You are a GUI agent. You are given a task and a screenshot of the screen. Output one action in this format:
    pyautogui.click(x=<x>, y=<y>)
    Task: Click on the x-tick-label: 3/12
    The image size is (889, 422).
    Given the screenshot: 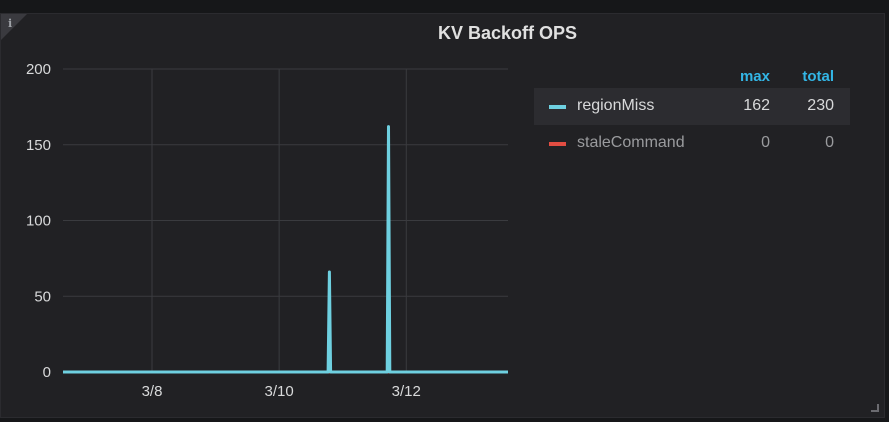 What is the action you would take?
    pyautogui.click(x=406, y=391)
    